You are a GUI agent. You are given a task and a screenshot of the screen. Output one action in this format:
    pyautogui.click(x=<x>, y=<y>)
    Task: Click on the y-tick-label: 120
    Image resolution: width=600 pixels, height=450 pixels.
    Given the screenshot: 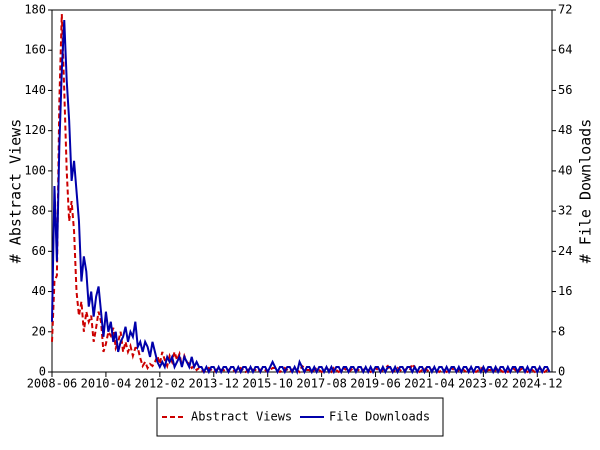 What is the action you would take?
    pyautogui.click(x=35, y=130)
    